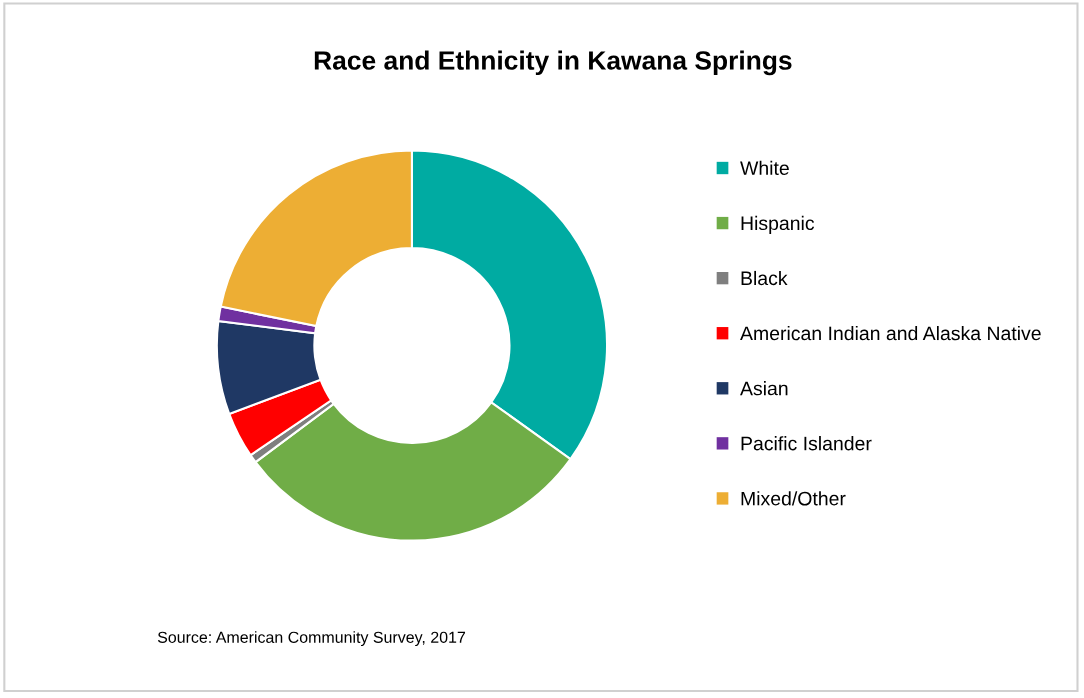 The image size is (1084, 698). Describe the element at coordinates (806, 443) in the screenshot. I see `legend-label: Pacific Islander` at that location.